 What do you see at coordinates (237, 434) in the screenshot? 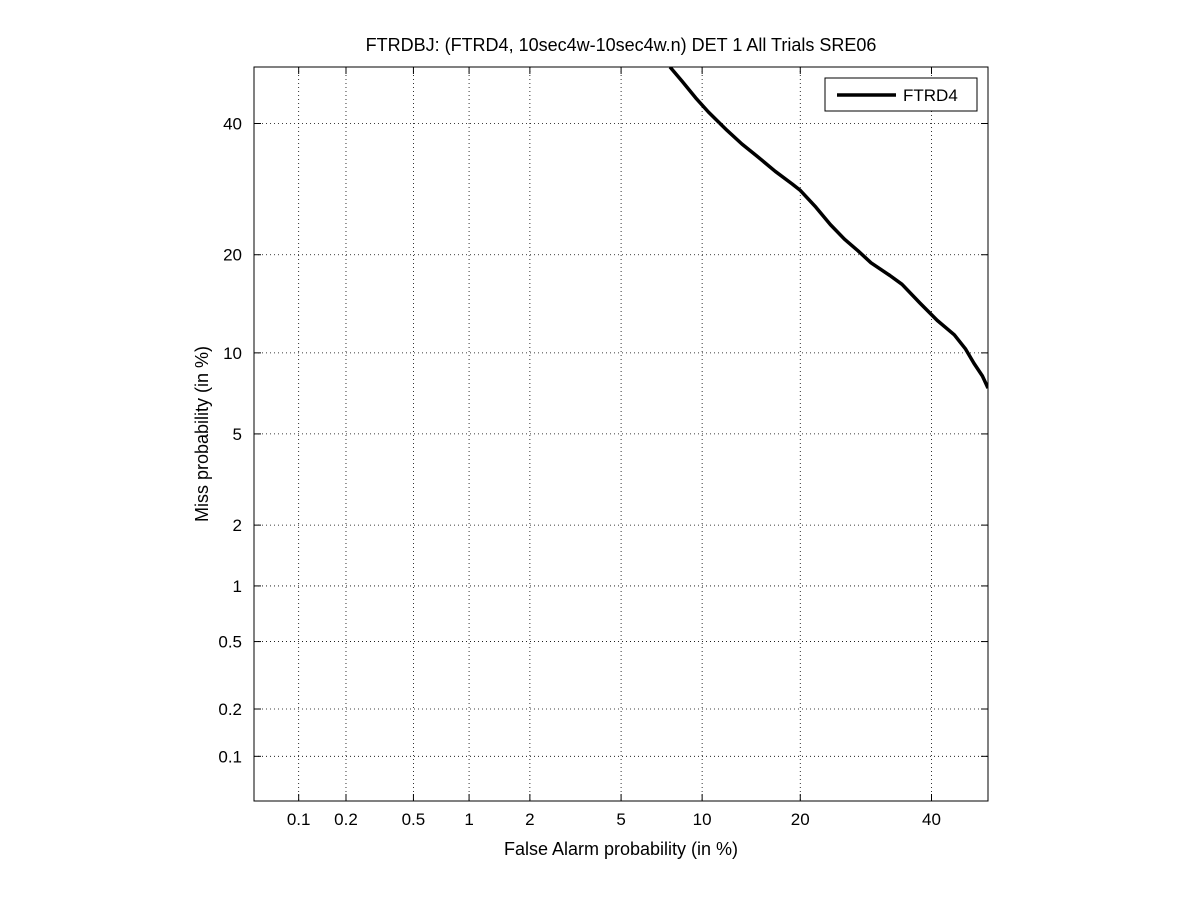
I see `y-tick-label: 5` at bounding box center [237, 434].